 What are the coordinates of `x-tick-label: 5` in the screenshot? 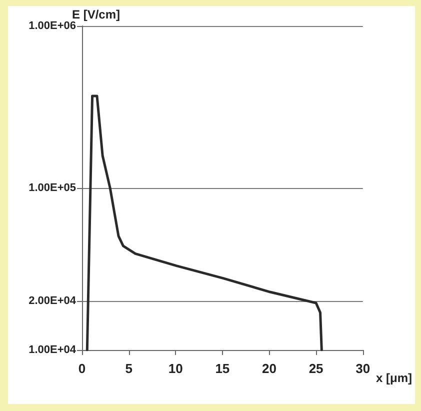 It's located at (128, 368).